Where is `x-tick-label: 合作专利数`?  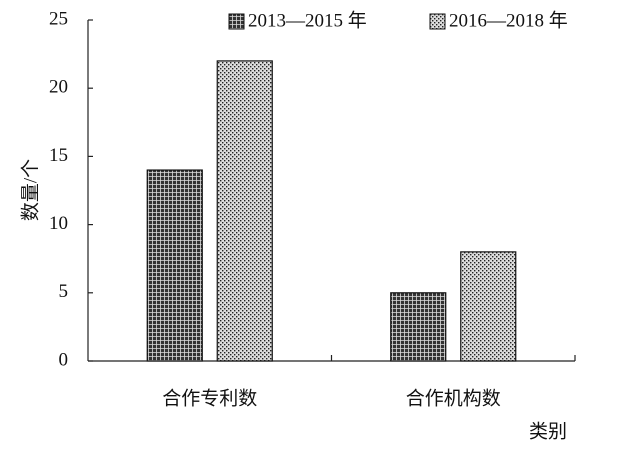 x-tick-label: 合作专利数 is located at coordinates (209, 398).